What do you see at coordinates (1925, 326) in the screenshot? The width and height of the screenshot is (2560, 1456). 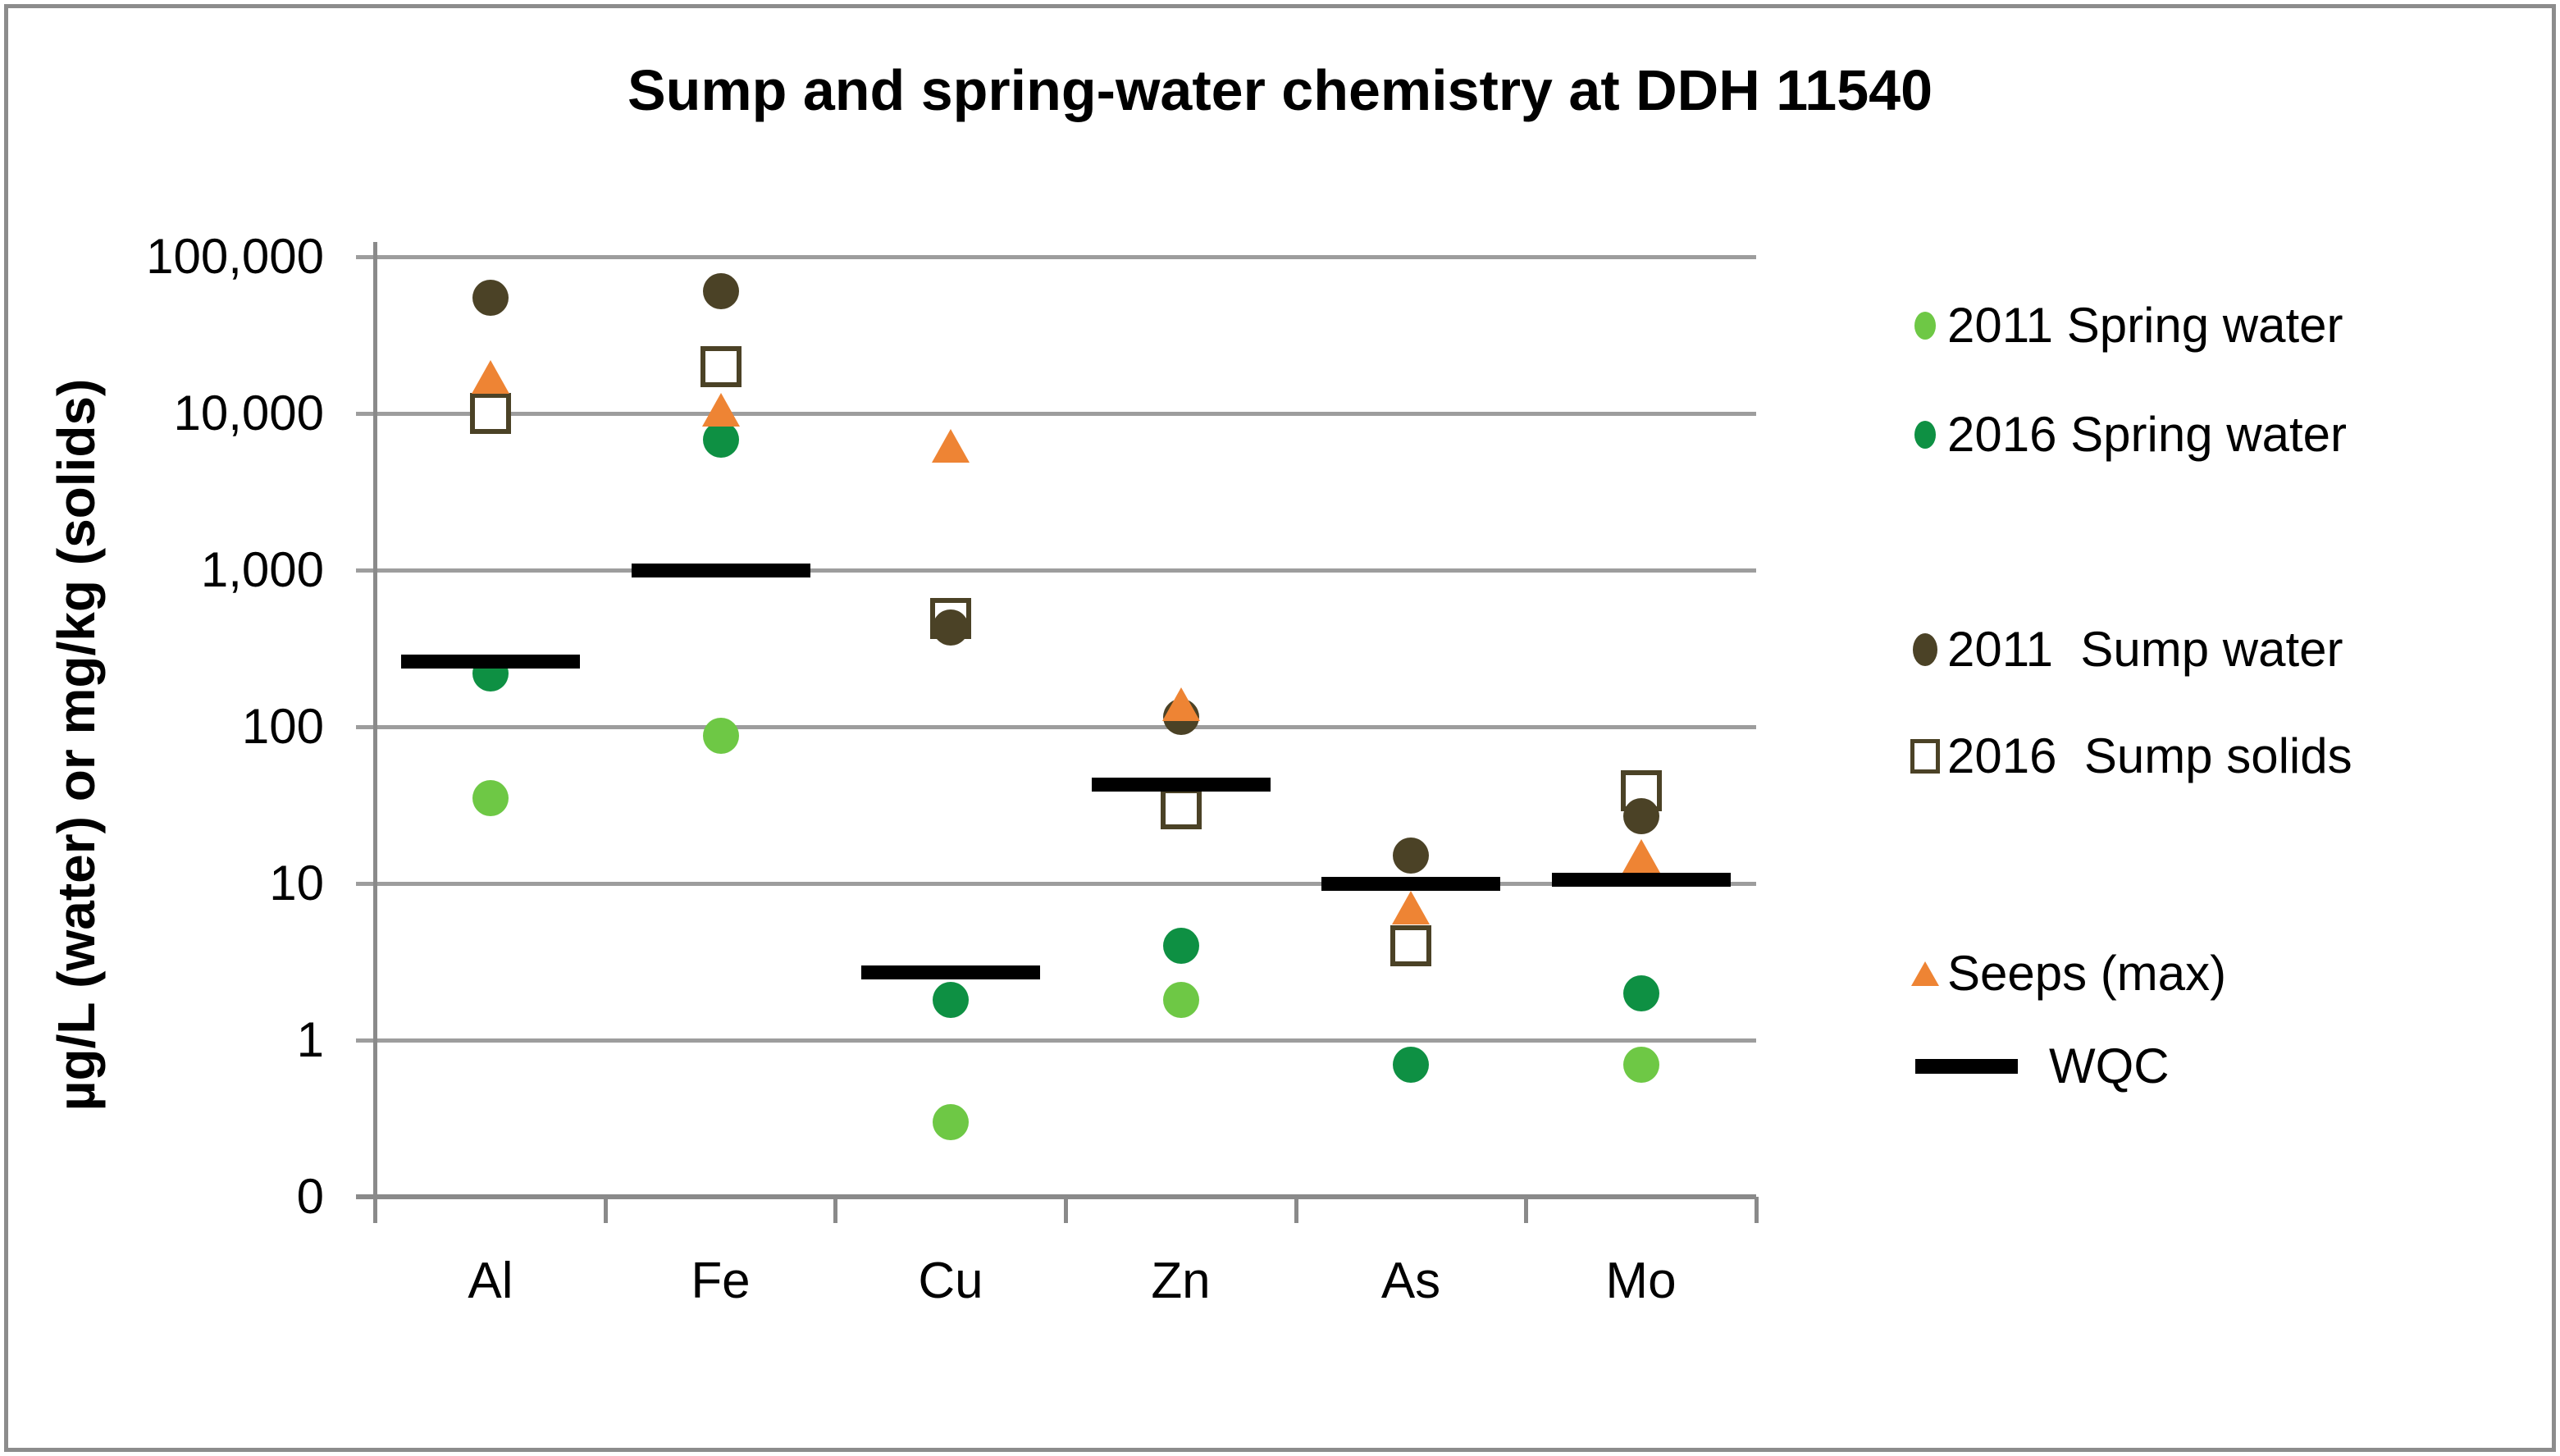 I see `legend-2011-spring-water-icon` at bounding box center [1925, 326].